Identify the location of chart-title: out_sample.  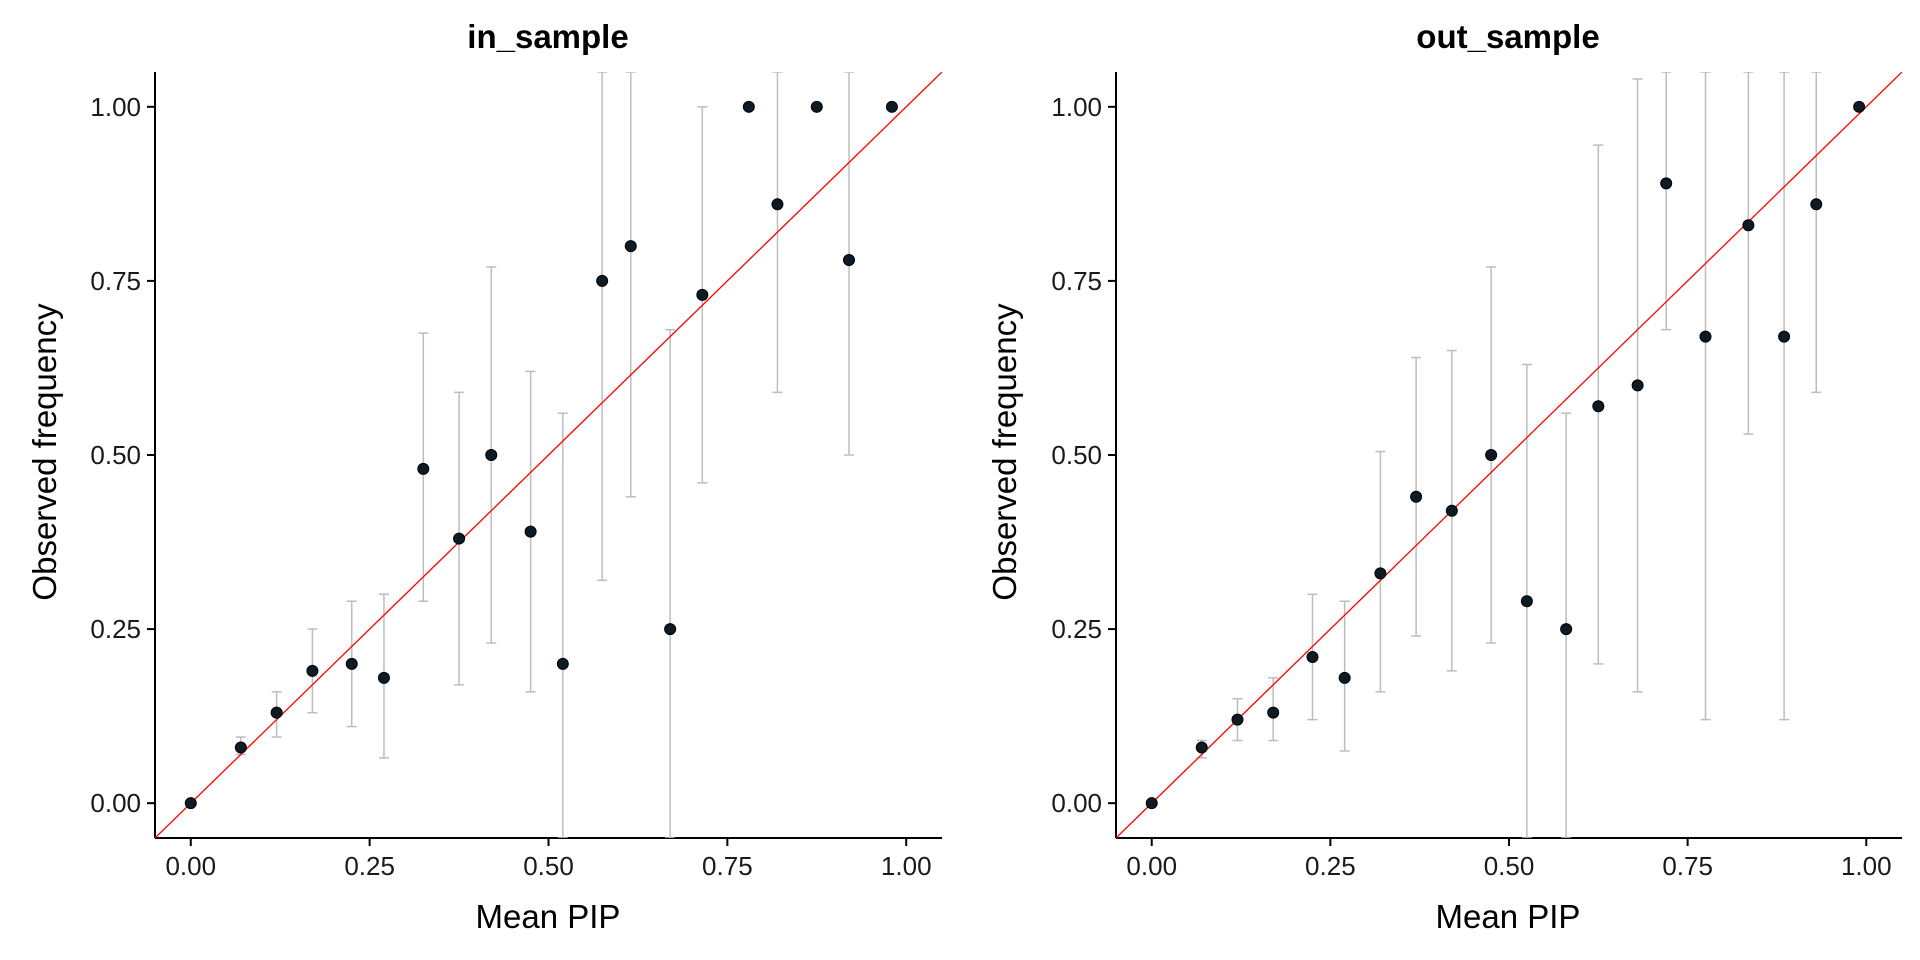
(1507, 36).